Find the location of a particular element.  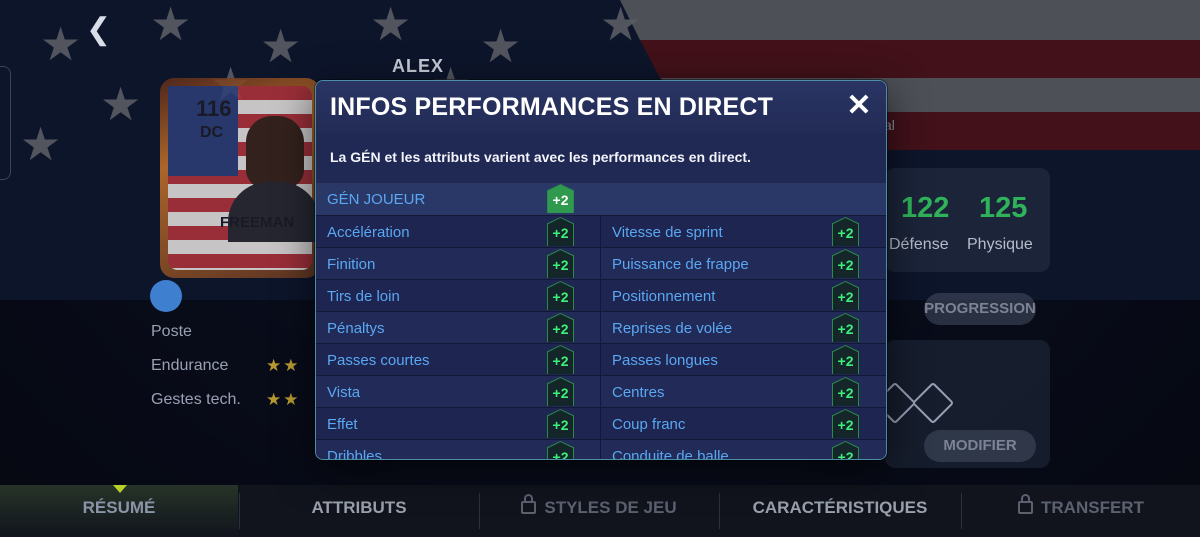

attribute-acceleration-label: Accélération is located at coordinates (368, 232).